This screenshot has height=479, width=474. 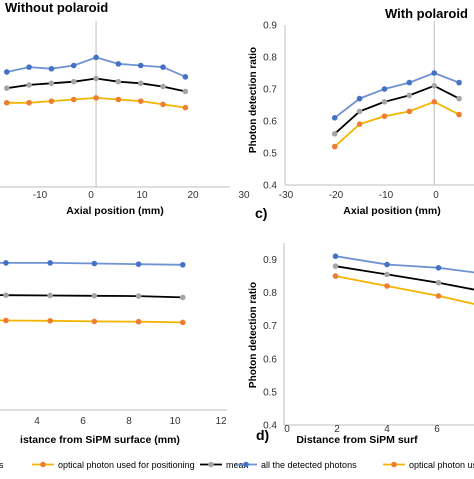 What do you see at coordinates (37, 421) in the screenshot?
I see `x-tick-label: 4` at bounding box center [37, 421].